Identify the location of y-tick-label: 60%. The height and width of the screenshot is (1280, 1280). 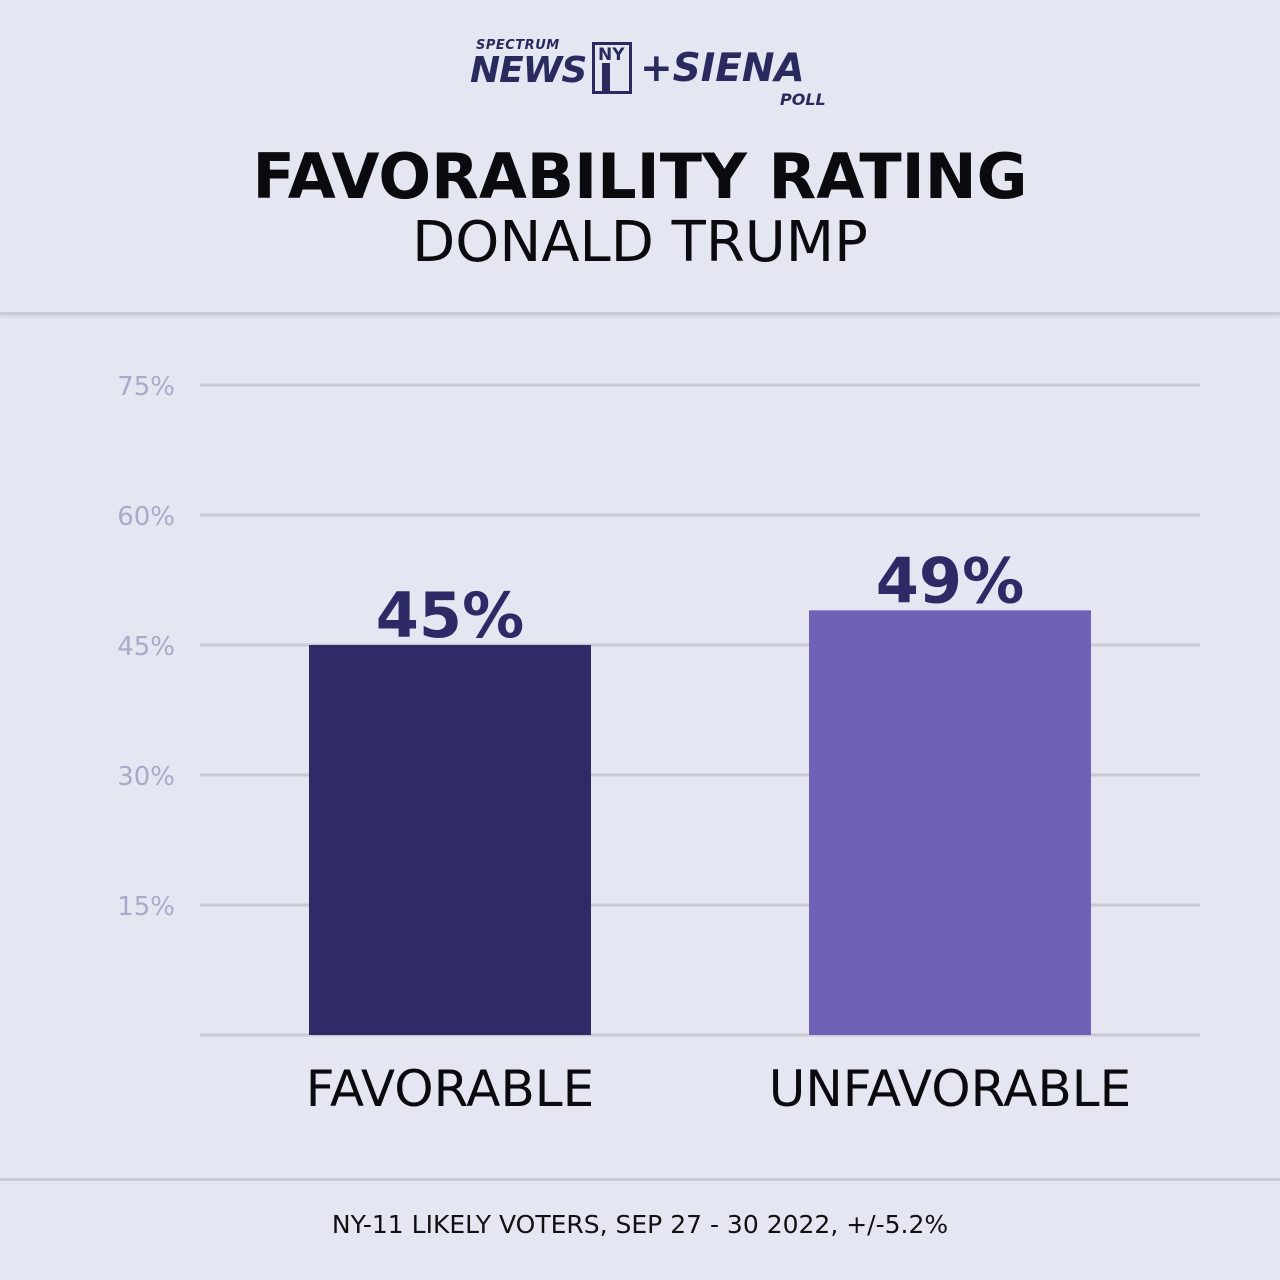
(146, 517).